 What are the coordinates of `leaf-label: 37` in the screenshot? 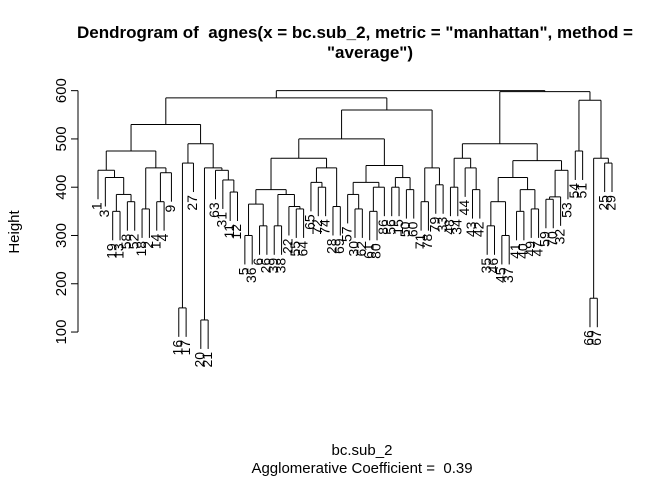 It's located at (508, 275).